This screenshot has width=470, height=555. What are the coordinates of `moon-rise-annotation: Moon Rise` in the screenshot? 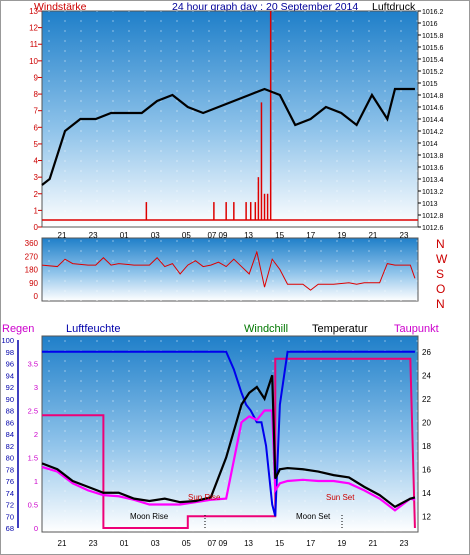 It's located at (149, 516).